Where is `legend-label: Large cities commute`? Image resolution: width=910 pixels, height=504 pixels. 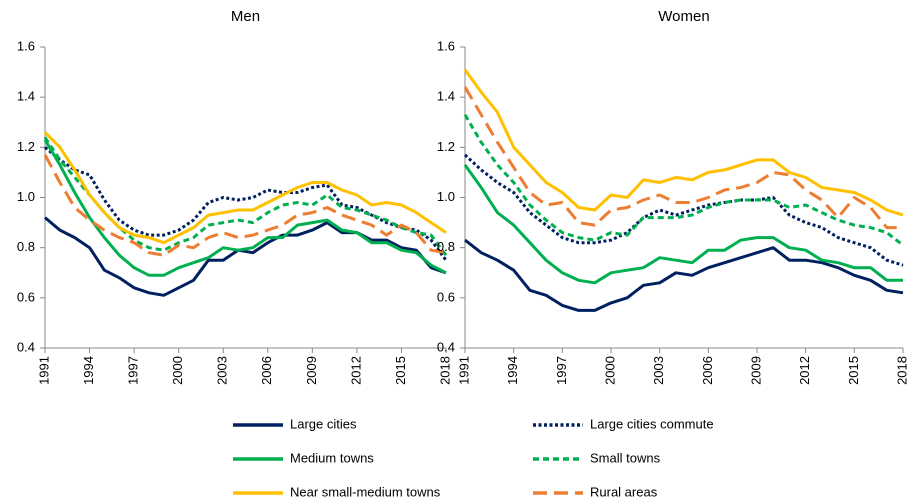 legend-label: Large cities commute is located at coordinates (652, 423).